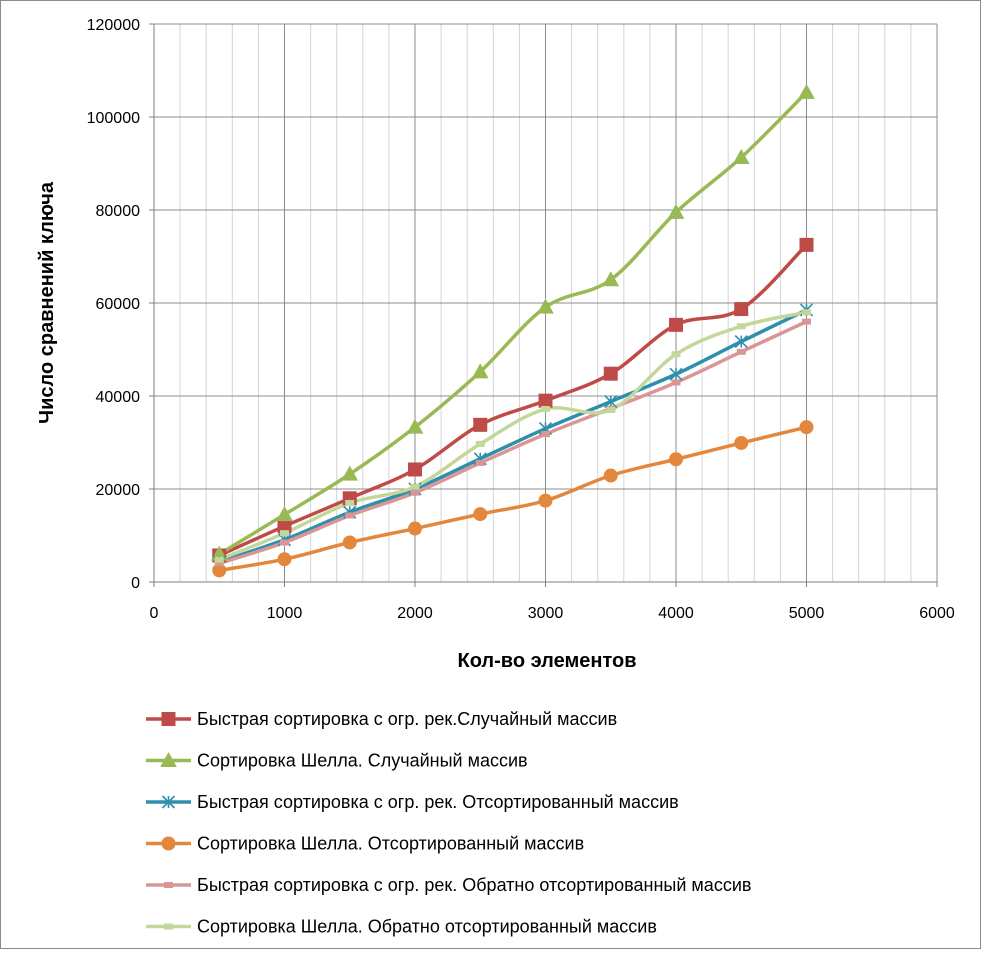 Image resolution: width=981 pixels, height=953 pixels. Describe the element at coordinates (118, 490) in the screenshot. I see `y-tick-label: 20000` at that location.